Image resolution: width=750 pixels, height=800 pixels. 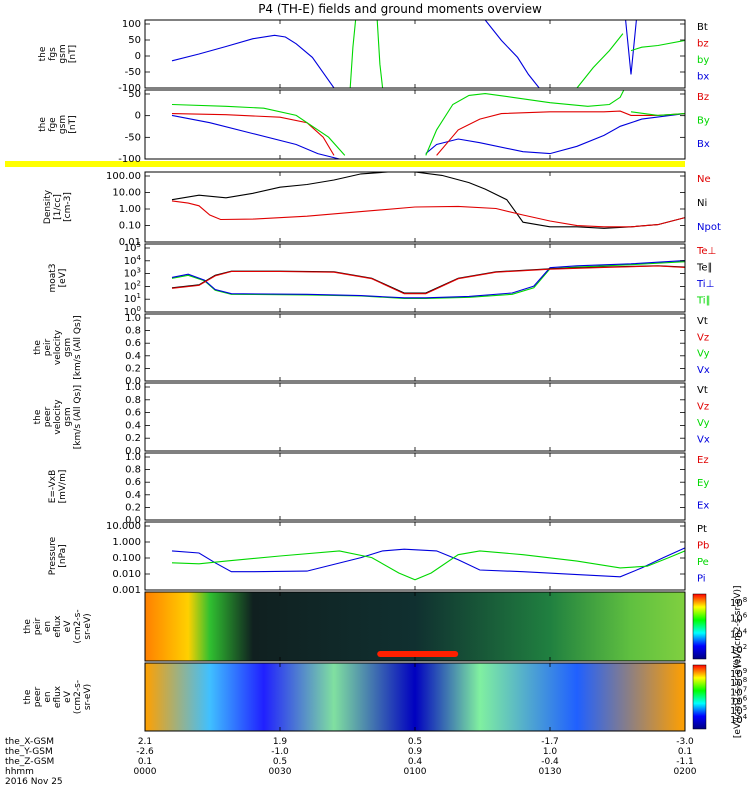 What do you see at coordinates (29, 752) in the screenshot?
I see `ephemeris-label: the_Y-GSM` at bounding box center [29, 752].